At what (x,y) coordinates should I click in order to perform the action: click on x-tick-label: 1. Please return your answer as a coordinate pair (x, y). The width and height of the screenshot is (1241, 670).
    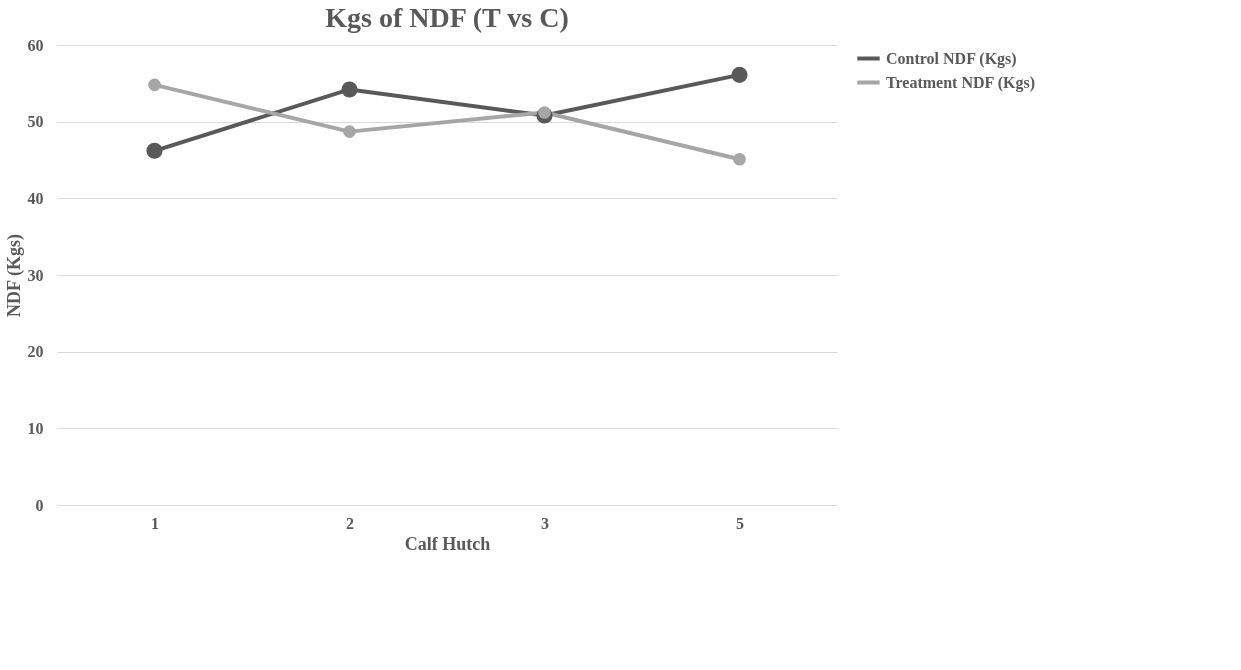
    Looking at the image, I should click on (155, 523).